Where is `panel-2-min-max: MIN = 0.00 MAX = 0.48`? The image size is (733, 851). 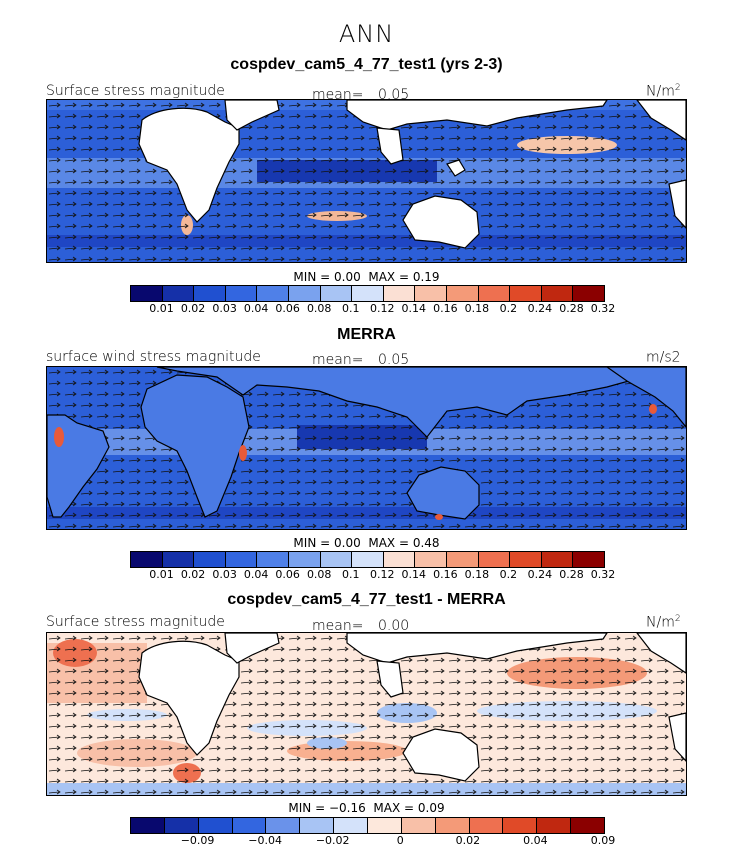 panel-2-min-max: MIN = 0.00 MAX = 0.48 is located at coordinates (366, 543).